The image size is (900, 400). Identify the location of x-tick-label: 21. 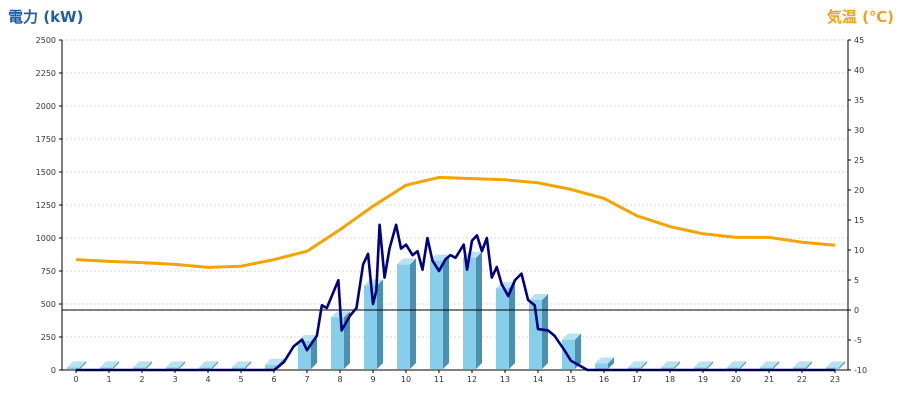
(769, 379).